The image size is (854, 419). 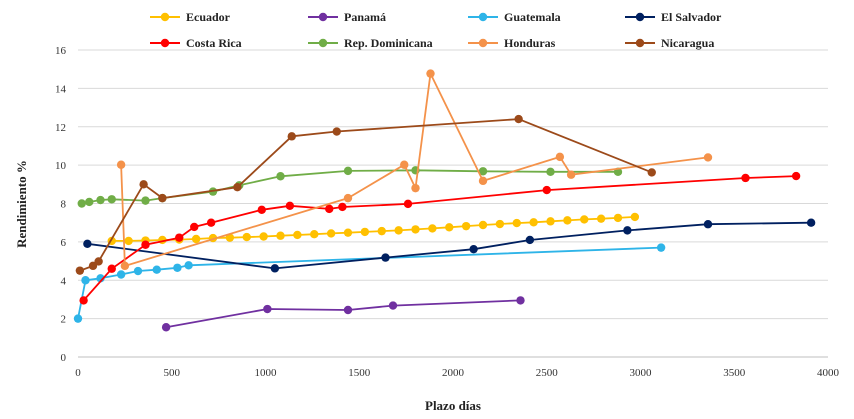 I want to click on y-axis-title: Rendimiento %, so click(x=21, y=204).